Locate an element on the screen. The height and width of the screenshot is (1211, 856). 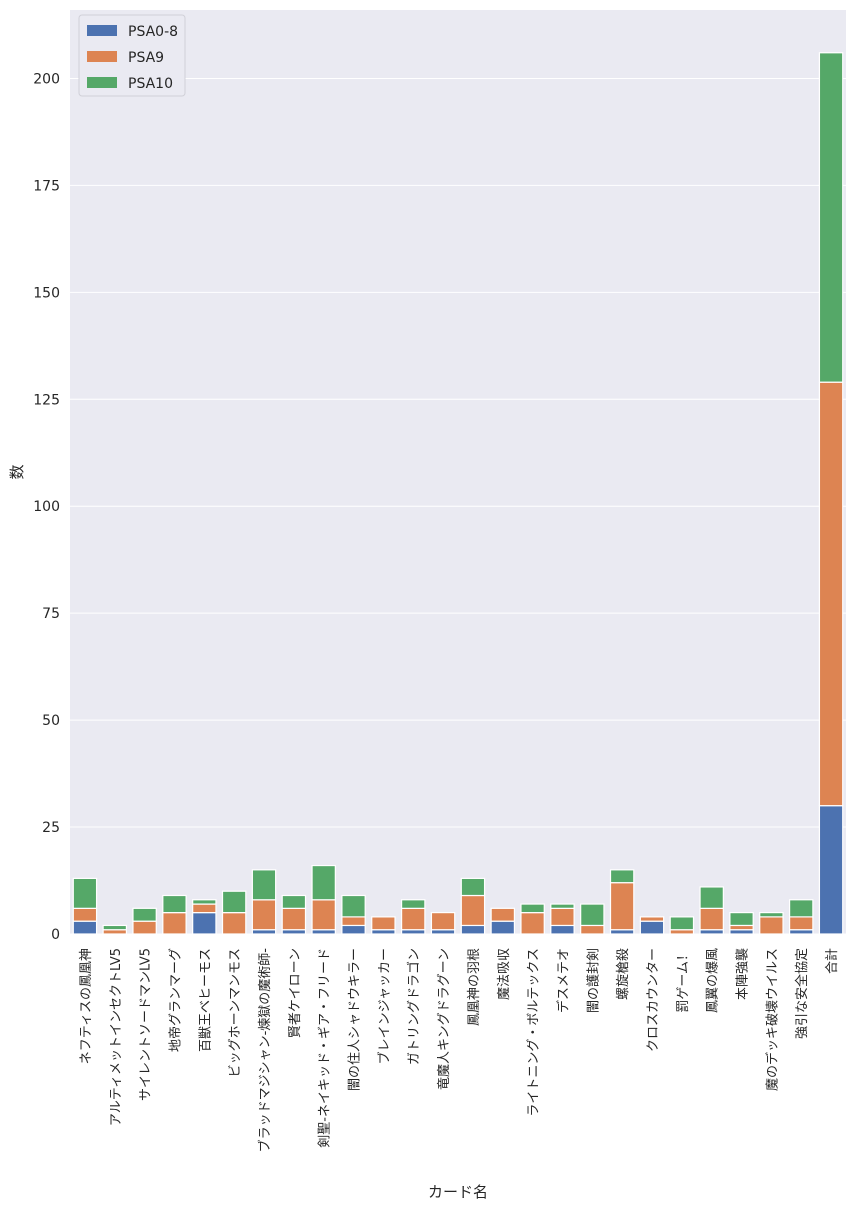
y-tick-label: 100 is located at coordinates (46, 507).